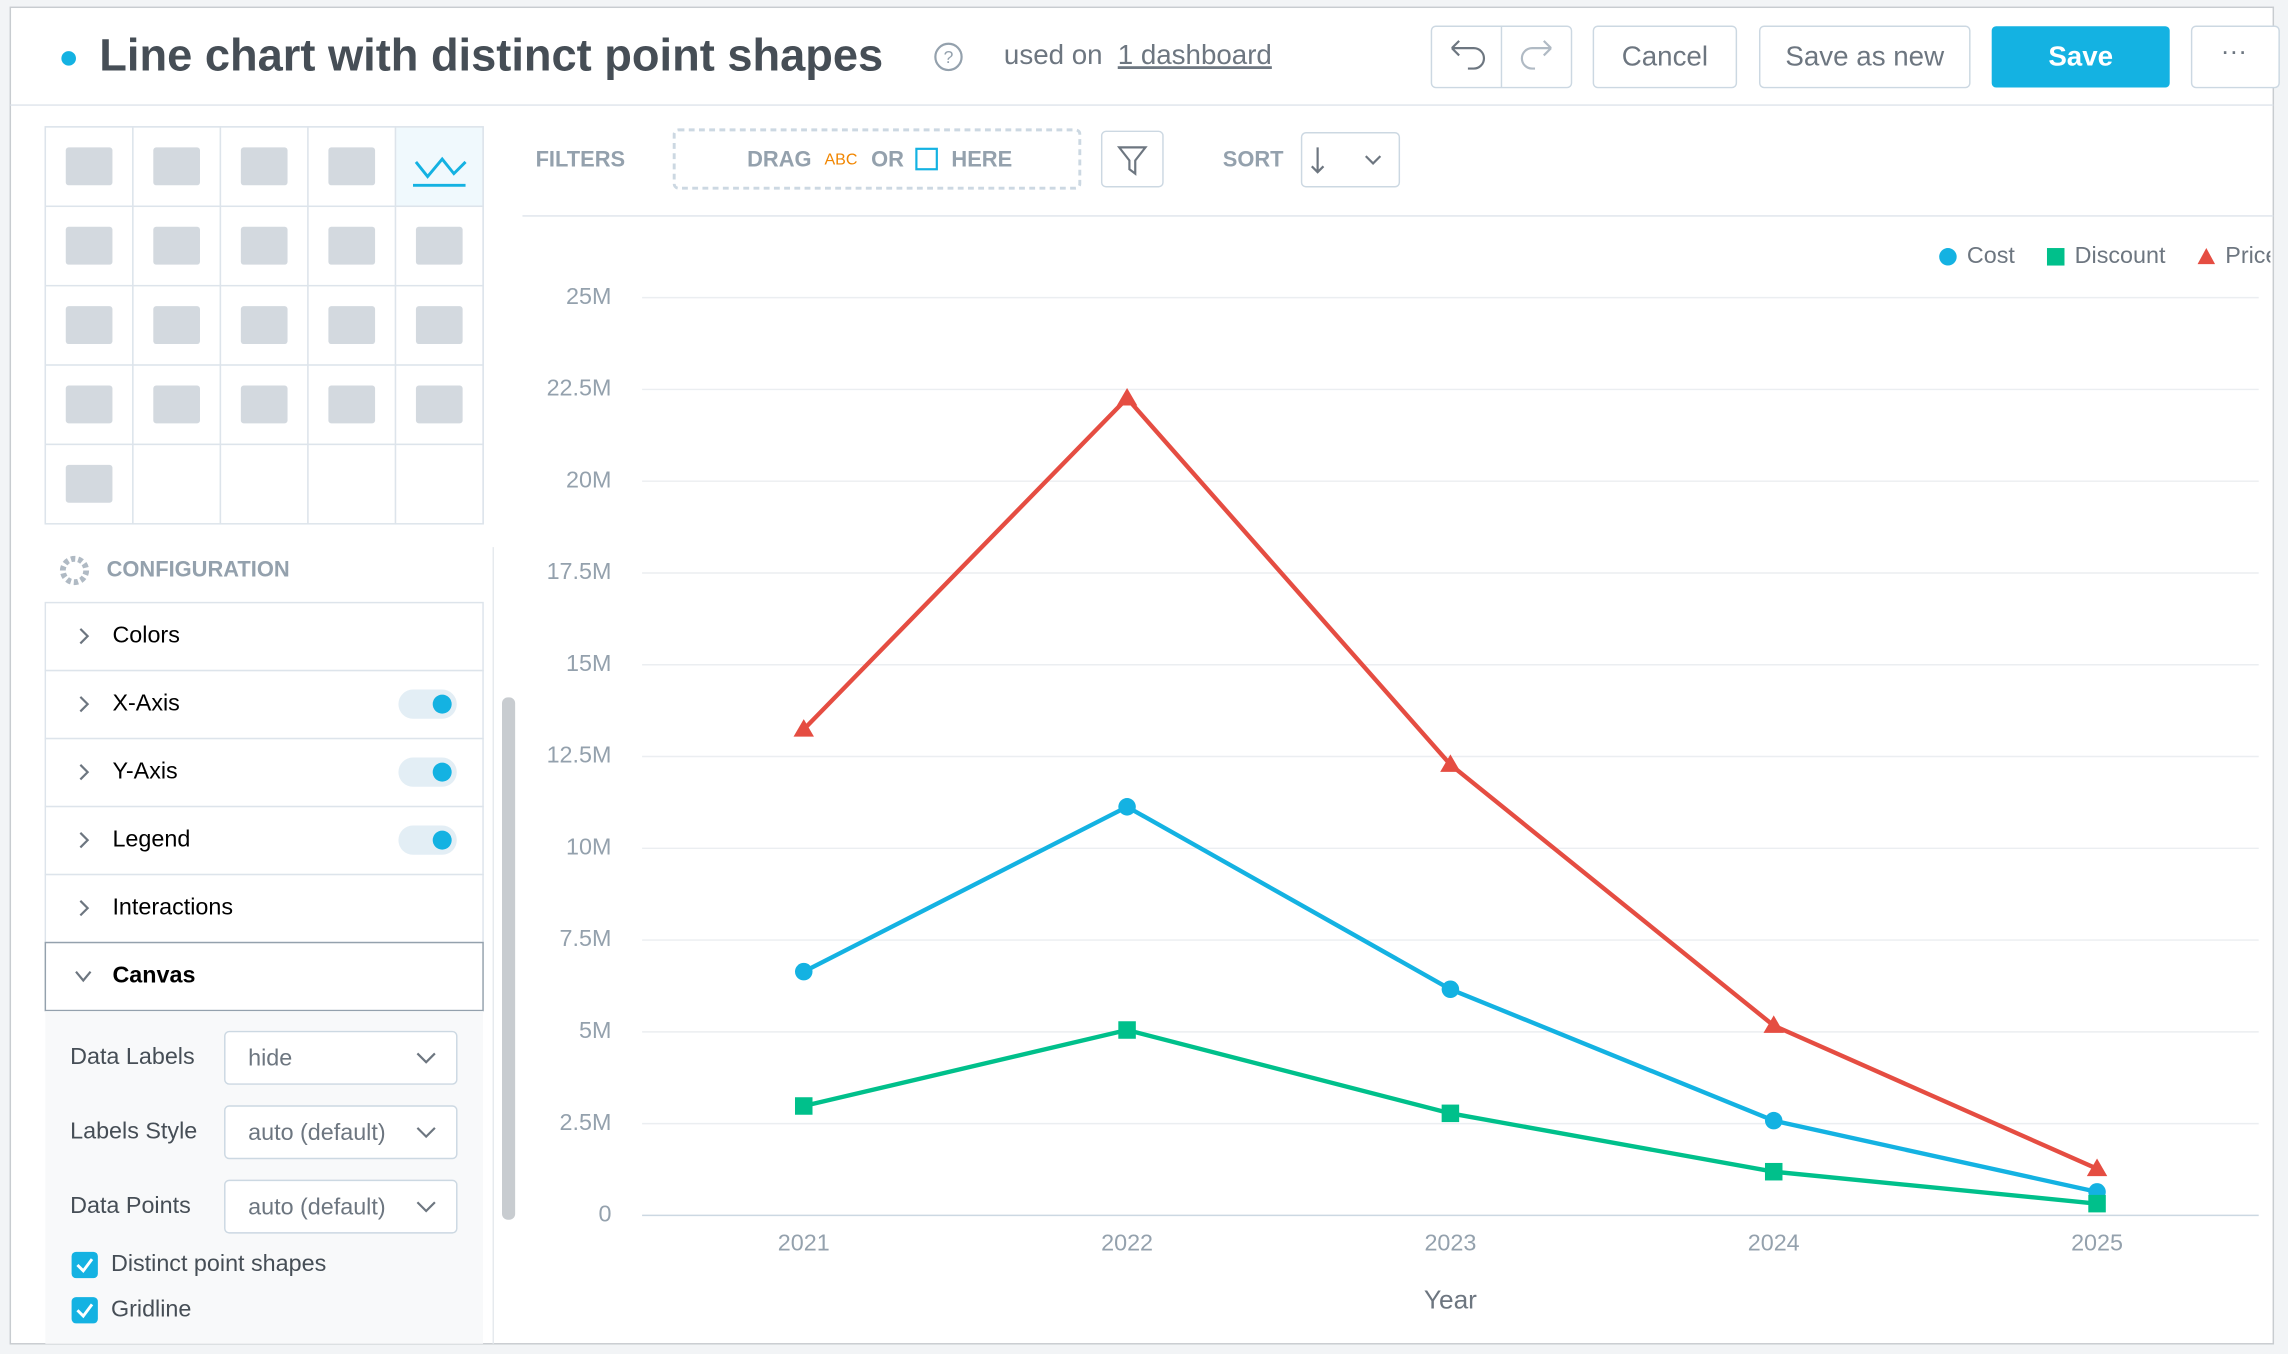 Image resolution: width=2288 pixels, height=1354 pixels. Describe the element at coordinates (1468, 55) in the screenshot. I see `undo` at that location.